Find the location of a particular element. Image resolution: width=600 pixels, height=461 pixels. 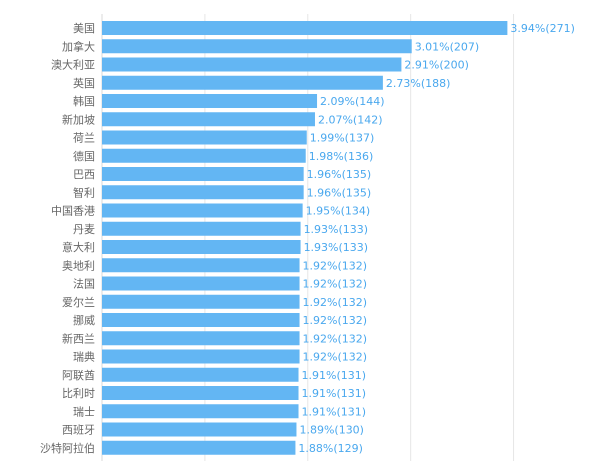

category-label: 爱尔兰 is located at coordinates (78, 302).